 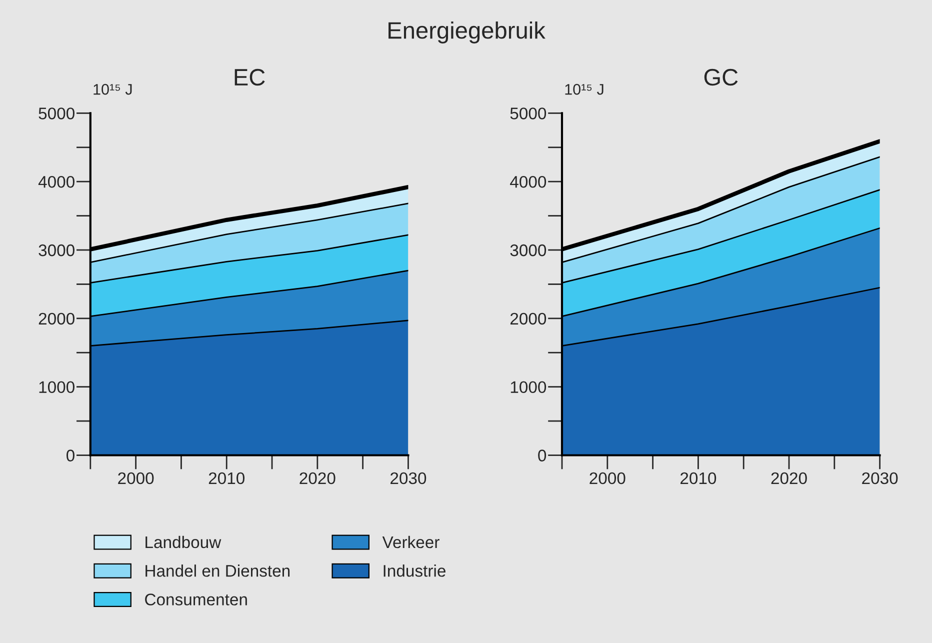 What do you see at coordinates (411, 542) in the screenshot?
I see `legend-label: Verkeer` at bounding box center [411, 542].